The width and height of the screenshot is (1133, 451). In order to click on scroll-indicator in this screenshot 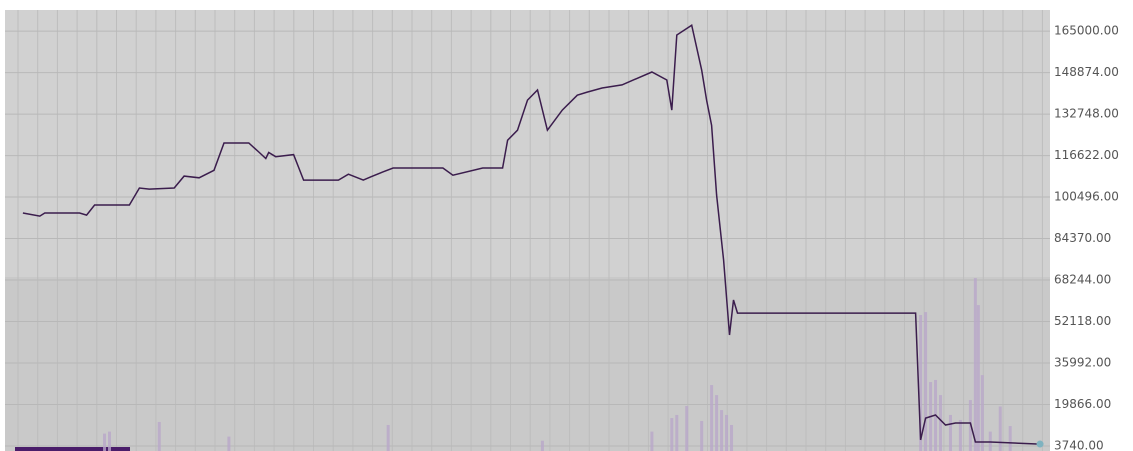, I will do `click(72, 449)`.